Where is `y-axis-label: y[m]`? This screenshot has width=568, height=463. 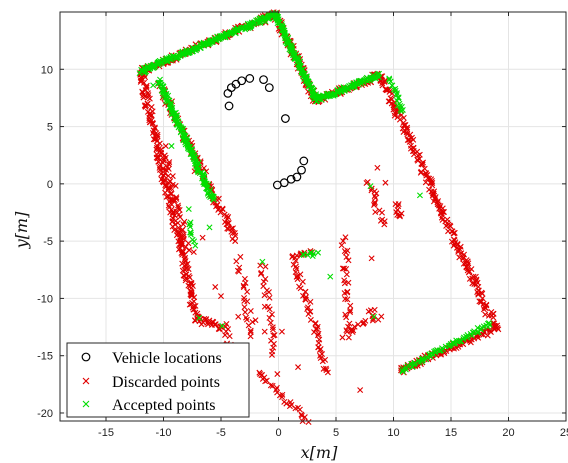
y-axis-label: y[m] is located at coordinates (21, 230).